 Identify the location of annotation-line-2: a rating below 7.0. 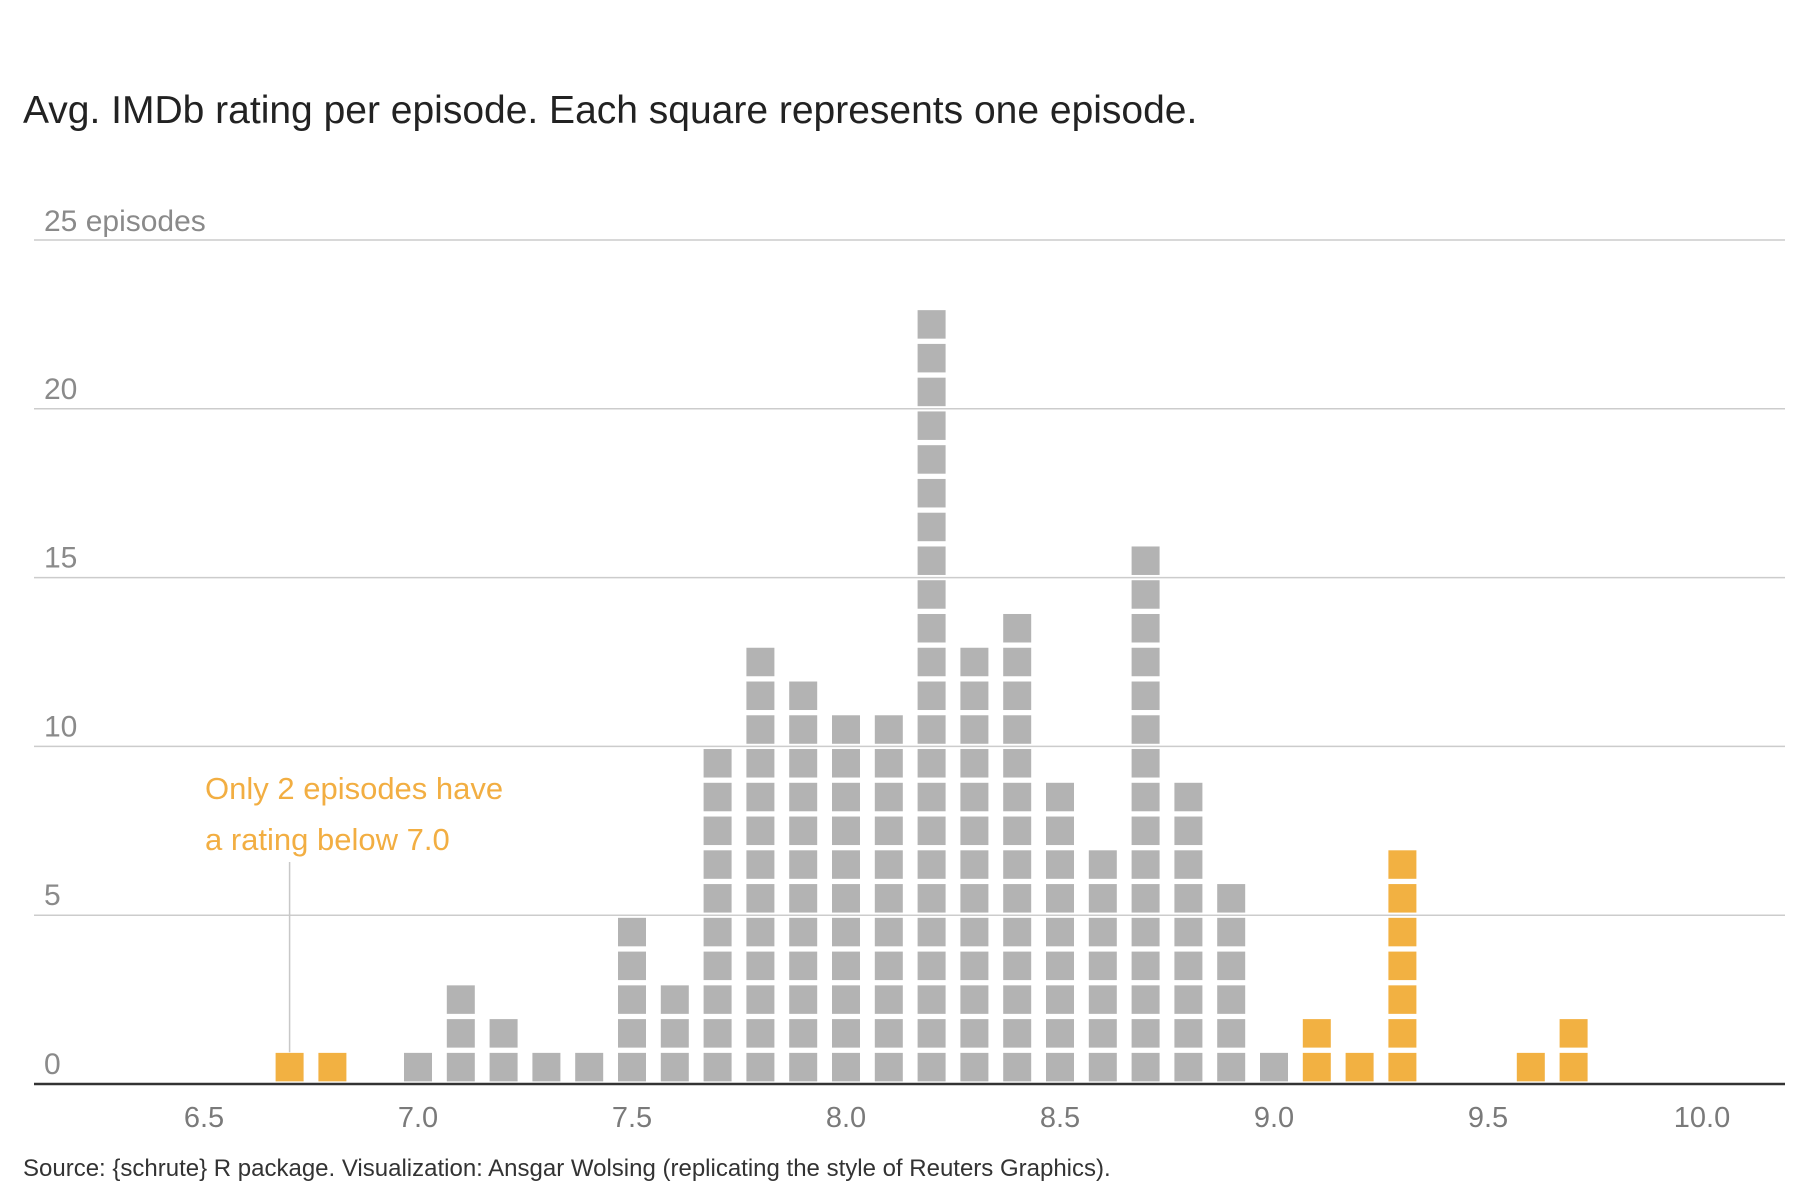
(327, 839).